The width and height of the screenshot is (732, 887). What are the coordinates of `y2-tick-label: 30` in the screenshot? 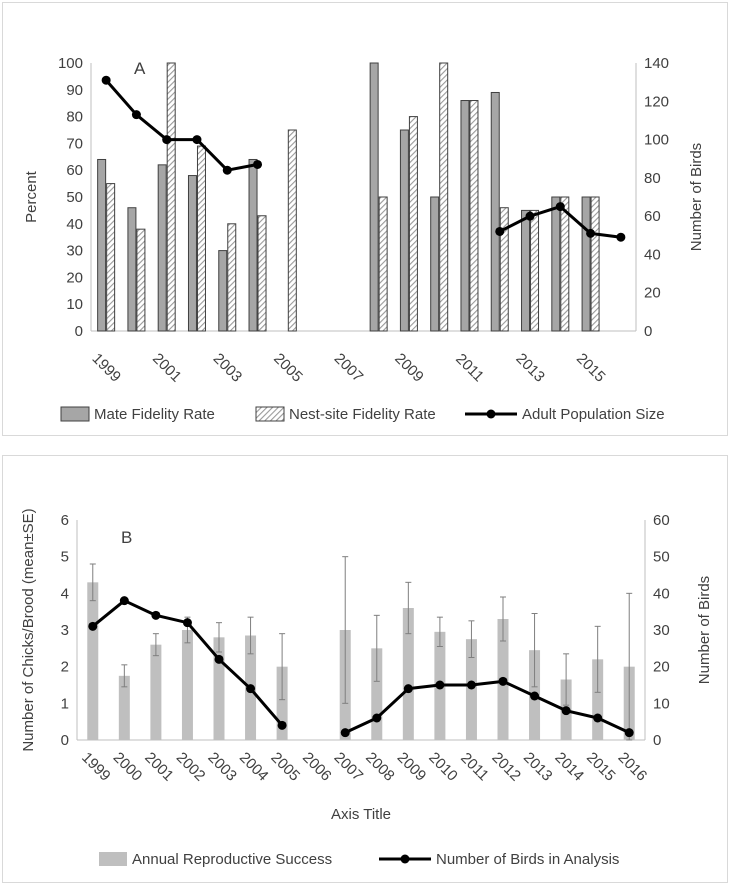 It's located at (661, 630).